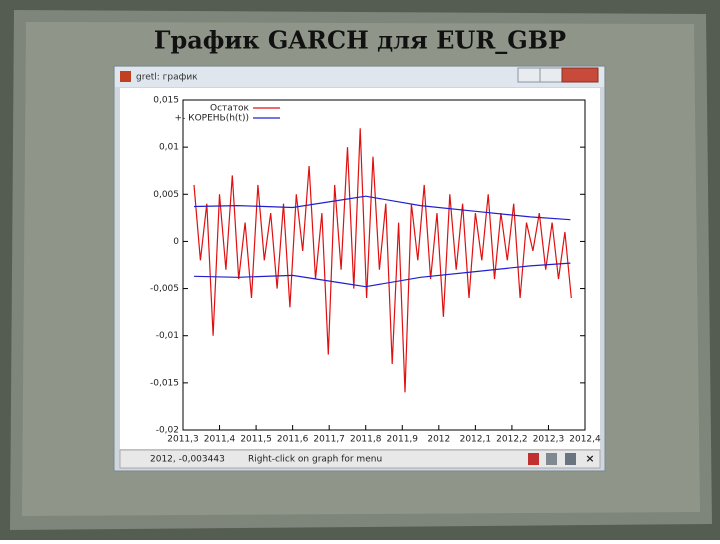 Image resolution: width=720 pixels, height=544 pixels. What do you see at coordinates (164, 289) in the screenshot?
I see `y-tick-label: -0,005` at bounding box center [164, 289].